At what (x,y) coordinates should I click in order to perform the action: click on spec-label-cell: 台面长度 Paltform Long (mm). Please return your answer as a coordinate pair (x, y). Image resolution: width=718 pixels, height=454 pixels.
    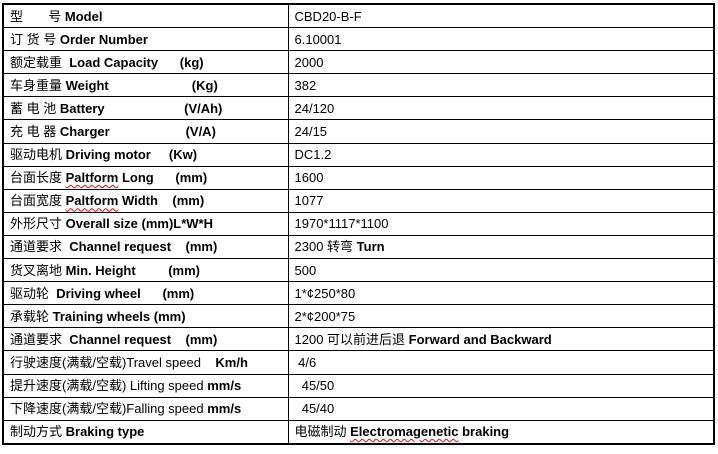
    Looking at the image, I should click on (145, 177).